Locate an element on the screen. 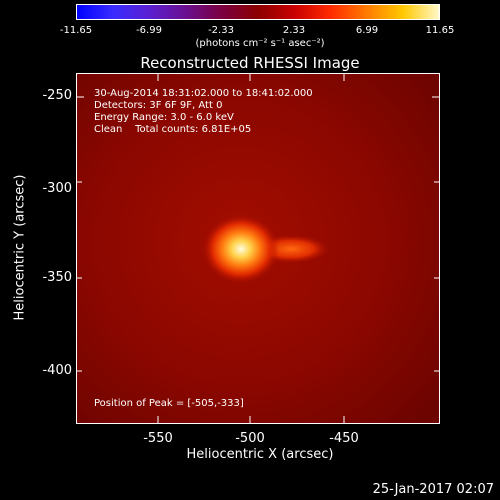 The height and width of the screenshot is (500, 500). colorbar-tick: -6.99 is located at coordinates (149, 30).